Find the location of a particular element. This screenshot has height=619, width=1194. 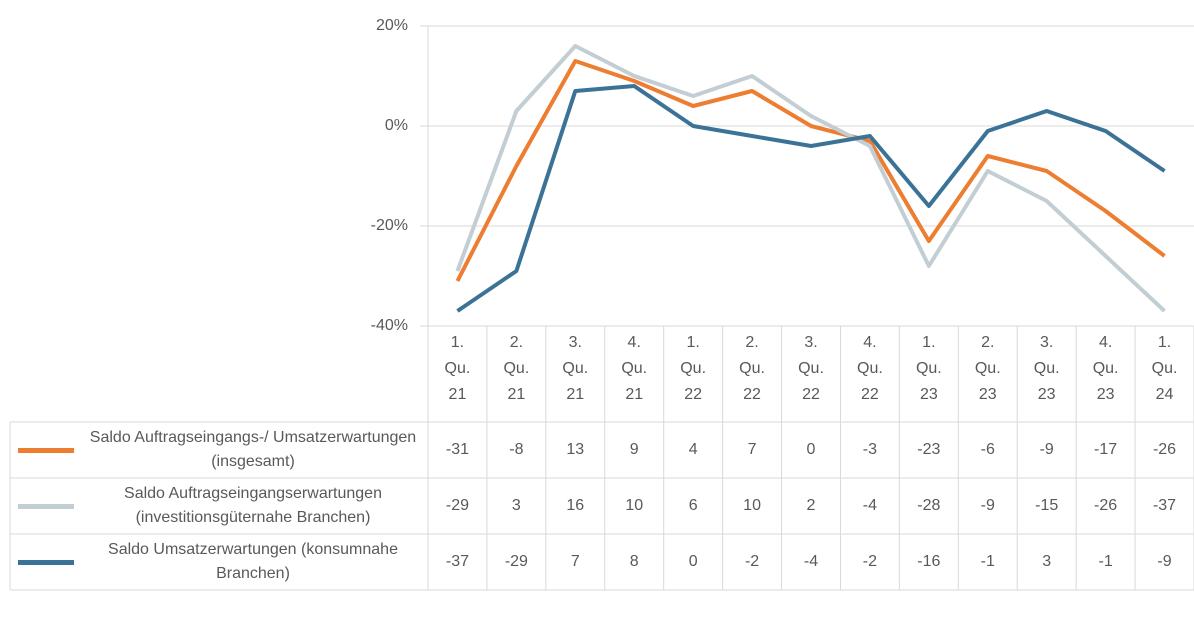

table-value: -23 is located at coordinates (929, 449).